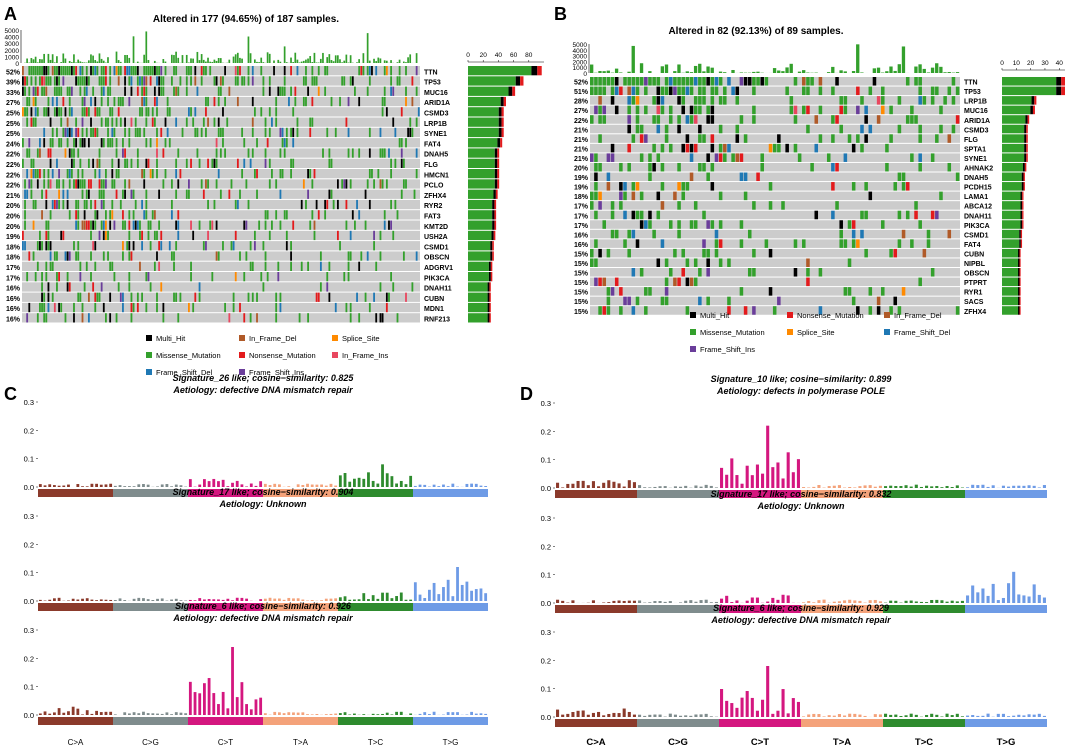 The width and height of the screenshot is (1072, 748). What do you see at coordinates (431, 165) in the screenshot?
I see `gene-name: FLG` at bounding box center [431, 165].